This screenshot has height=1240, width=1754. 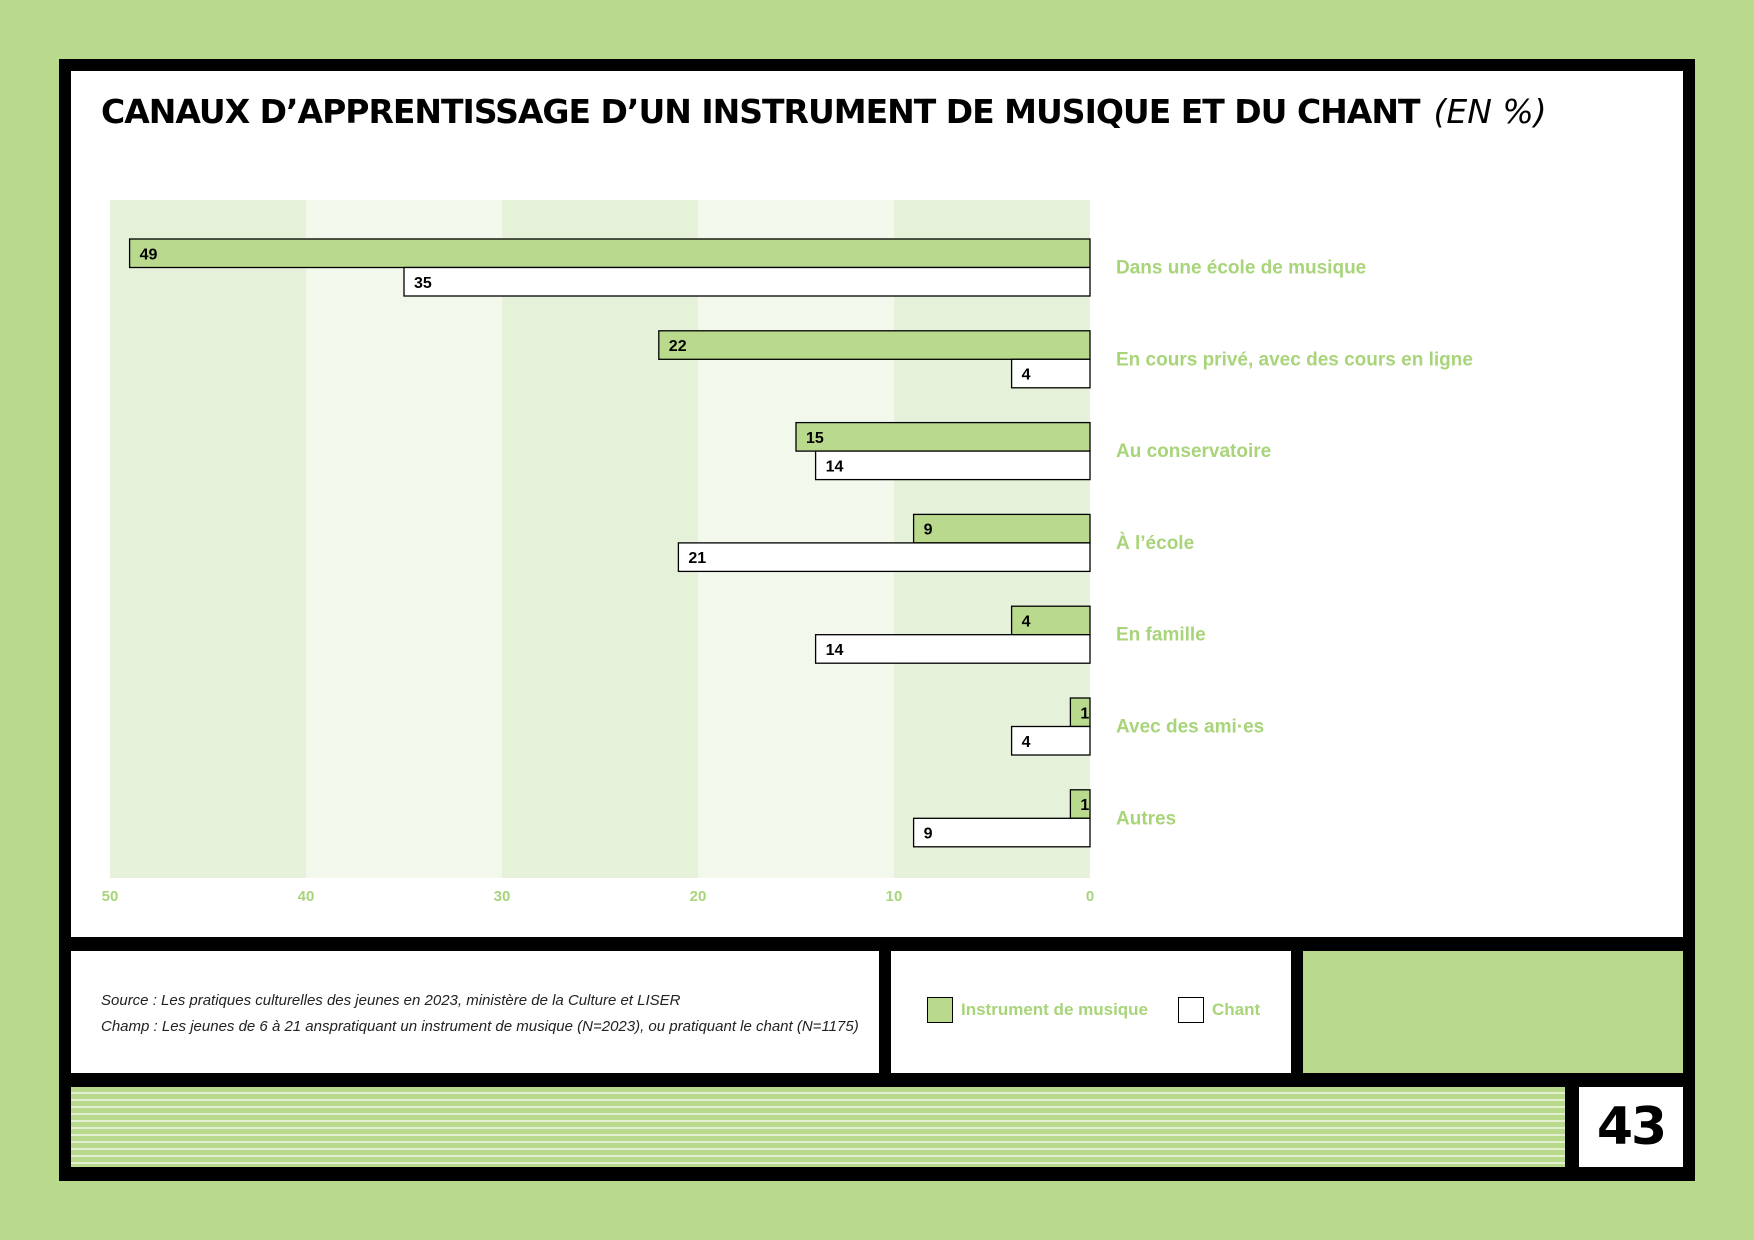 What do you see at coordinates (1493, 1012) in the screenshot?
I see `decorative-green-panel` at bounding box center [1493, 1012].